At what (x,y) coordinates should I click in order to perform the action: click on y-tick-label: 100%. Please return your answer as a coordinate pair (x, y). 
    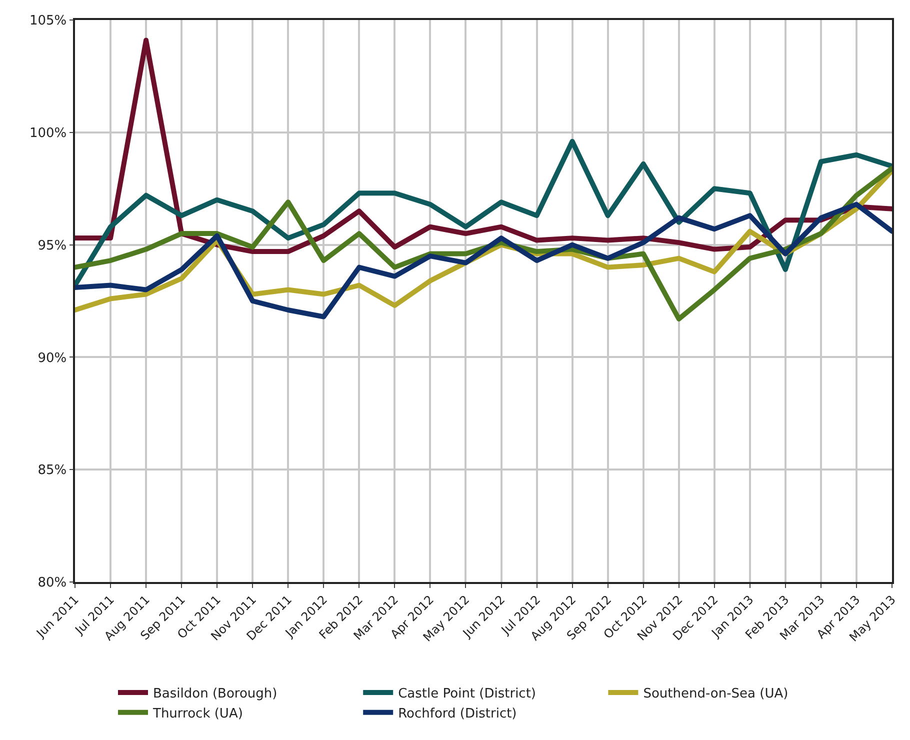
    Looking at the image, I should click on (48, 133).